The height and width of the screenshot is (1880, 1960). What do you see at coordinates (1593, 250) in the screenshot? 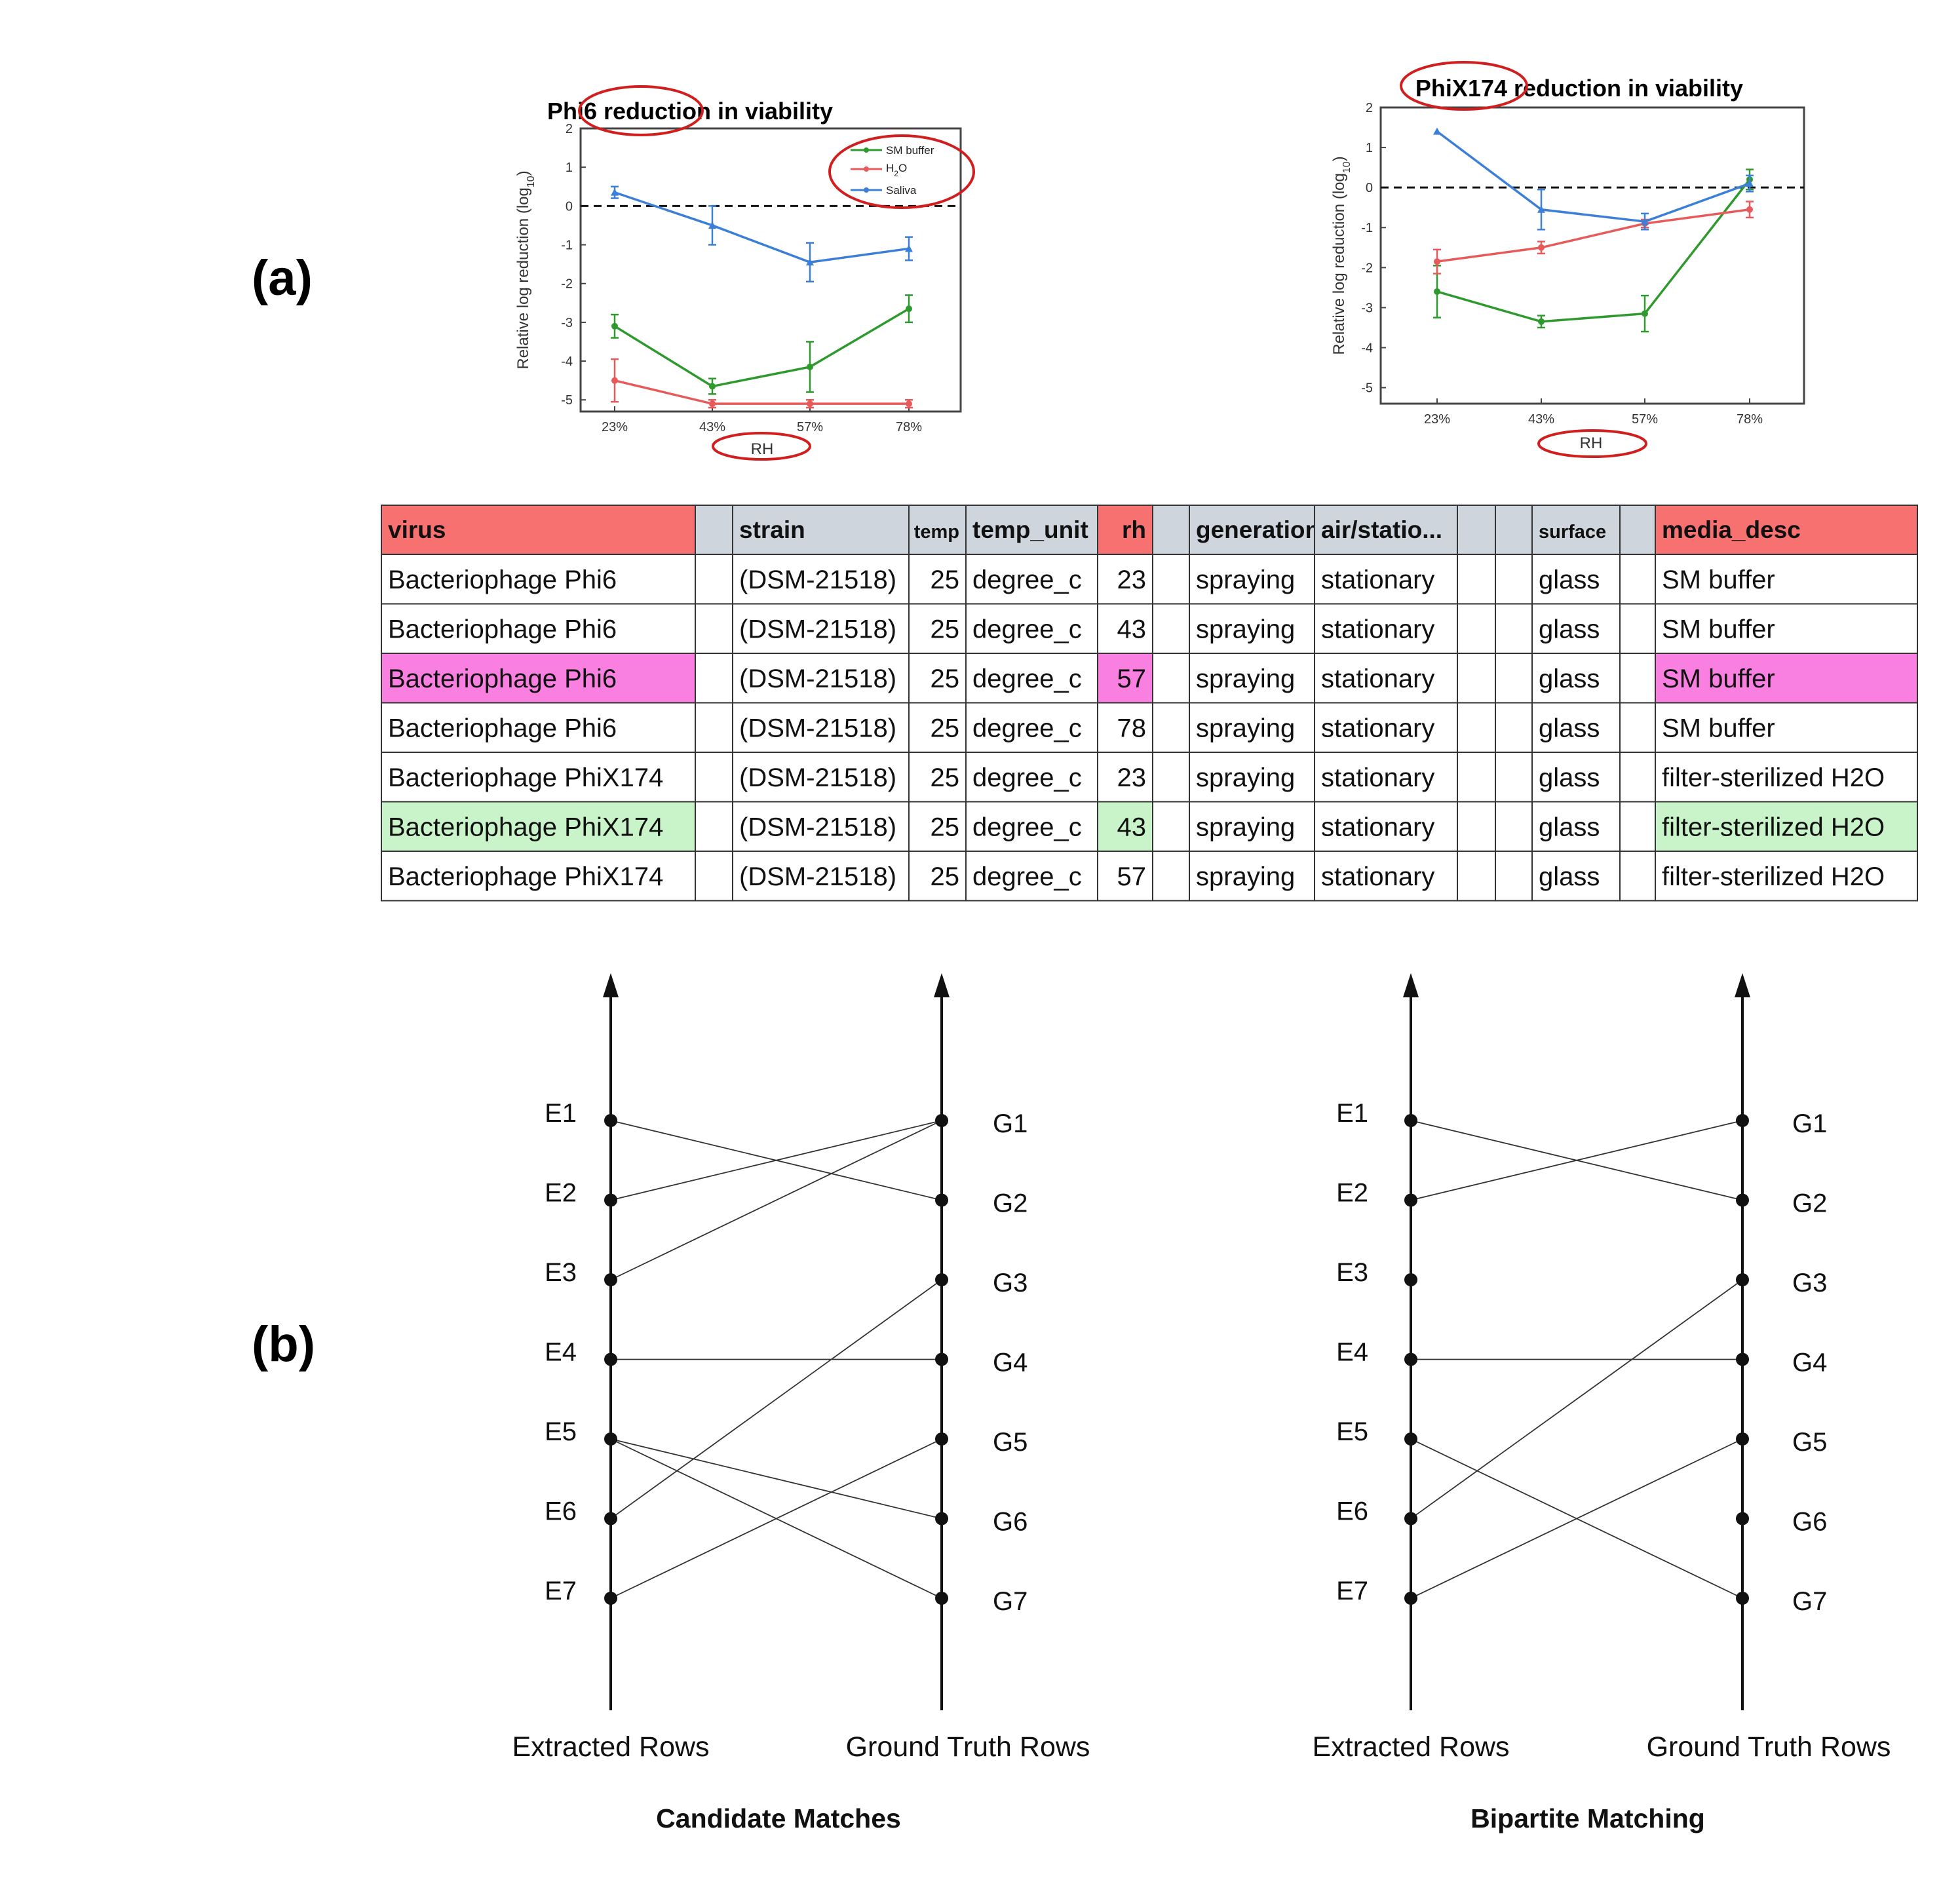
I see `phix174-series-sm-buffer` at bounding box center [1593, 250].